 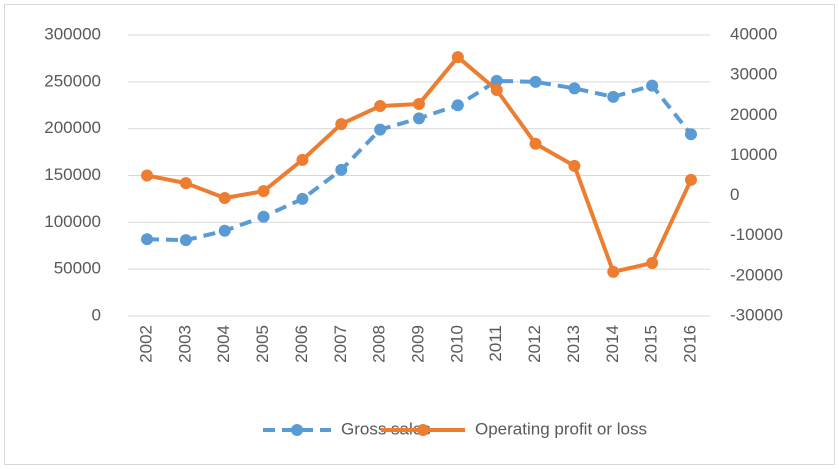 What do you see at coordinates (573, 344) in the screenshot?
I see `x-tick-label: 2013` at bounding box center [573, 344].